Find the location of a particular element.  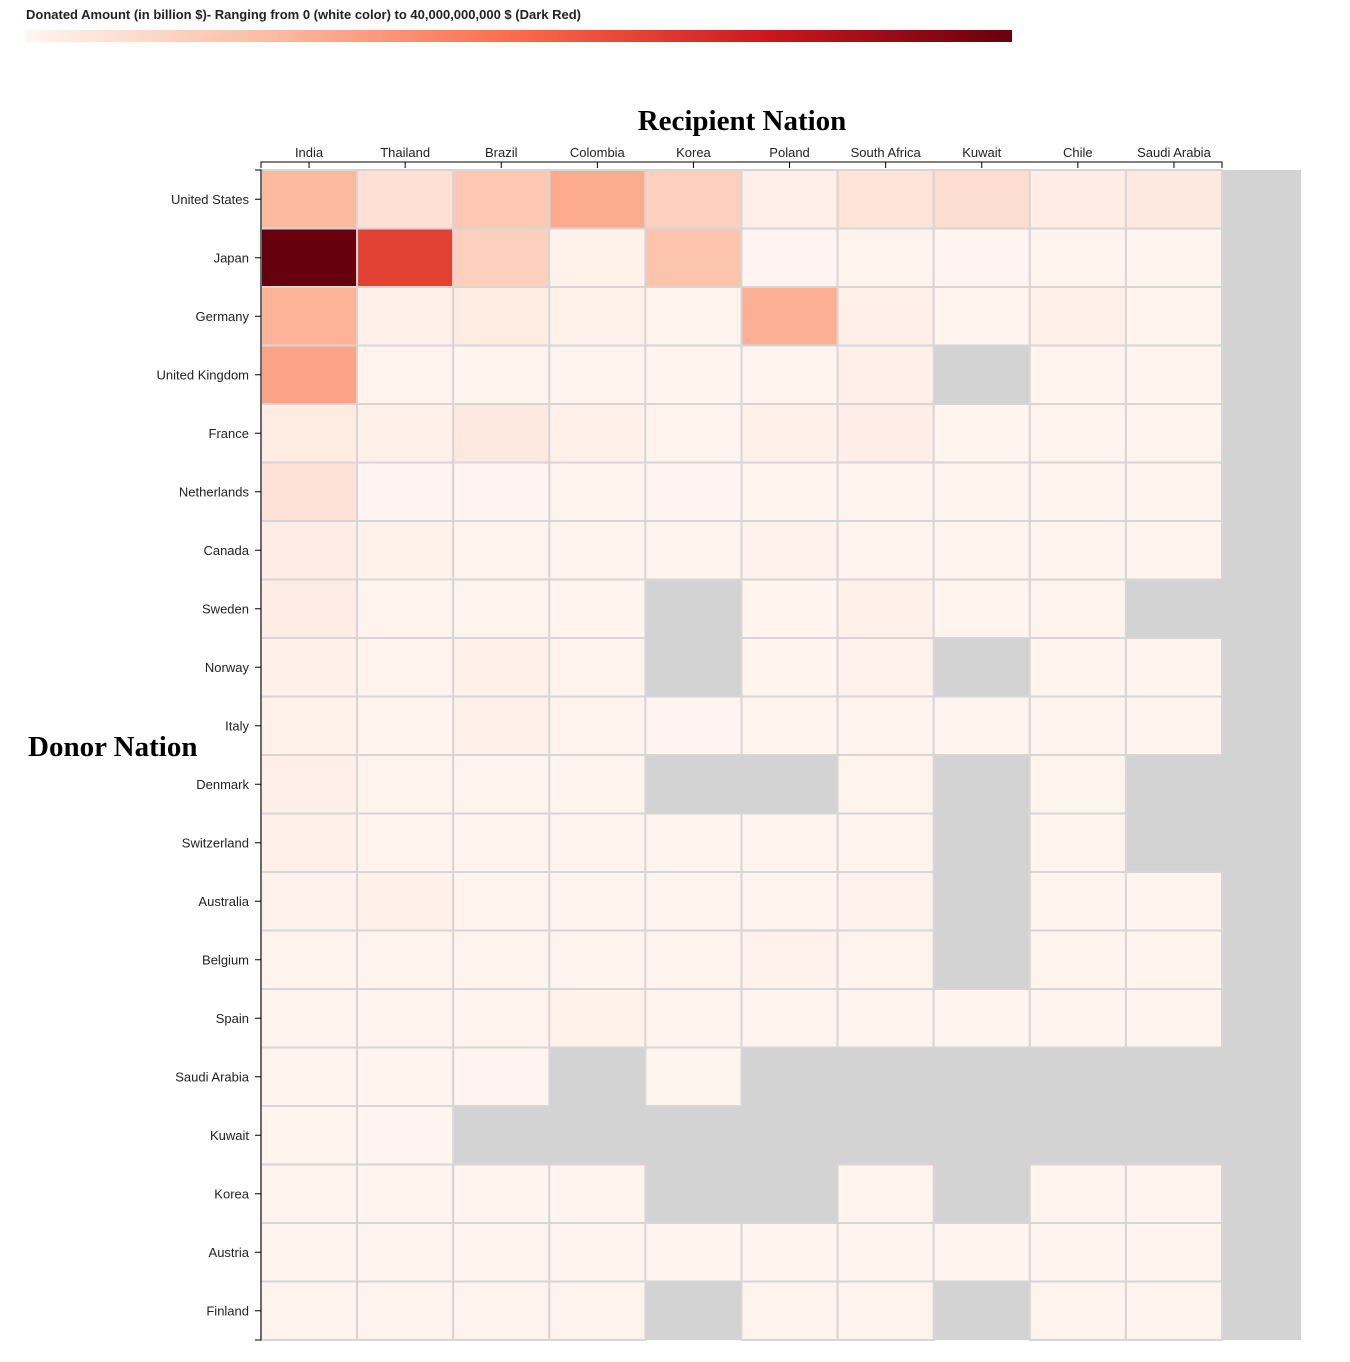

y-tick-label: Austria is located at coordinates (229, 1252).